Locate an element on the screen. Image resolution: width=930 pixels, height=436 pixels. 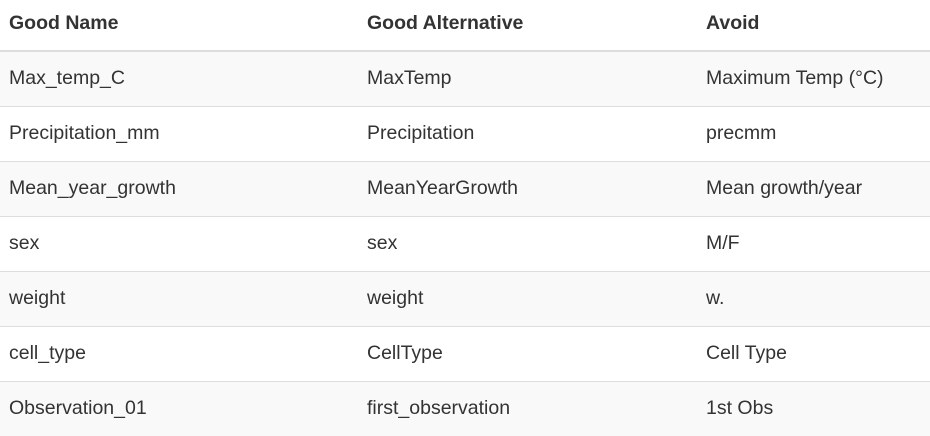
cell-good-name: Observation_01 is located at coordinates (78, 408).